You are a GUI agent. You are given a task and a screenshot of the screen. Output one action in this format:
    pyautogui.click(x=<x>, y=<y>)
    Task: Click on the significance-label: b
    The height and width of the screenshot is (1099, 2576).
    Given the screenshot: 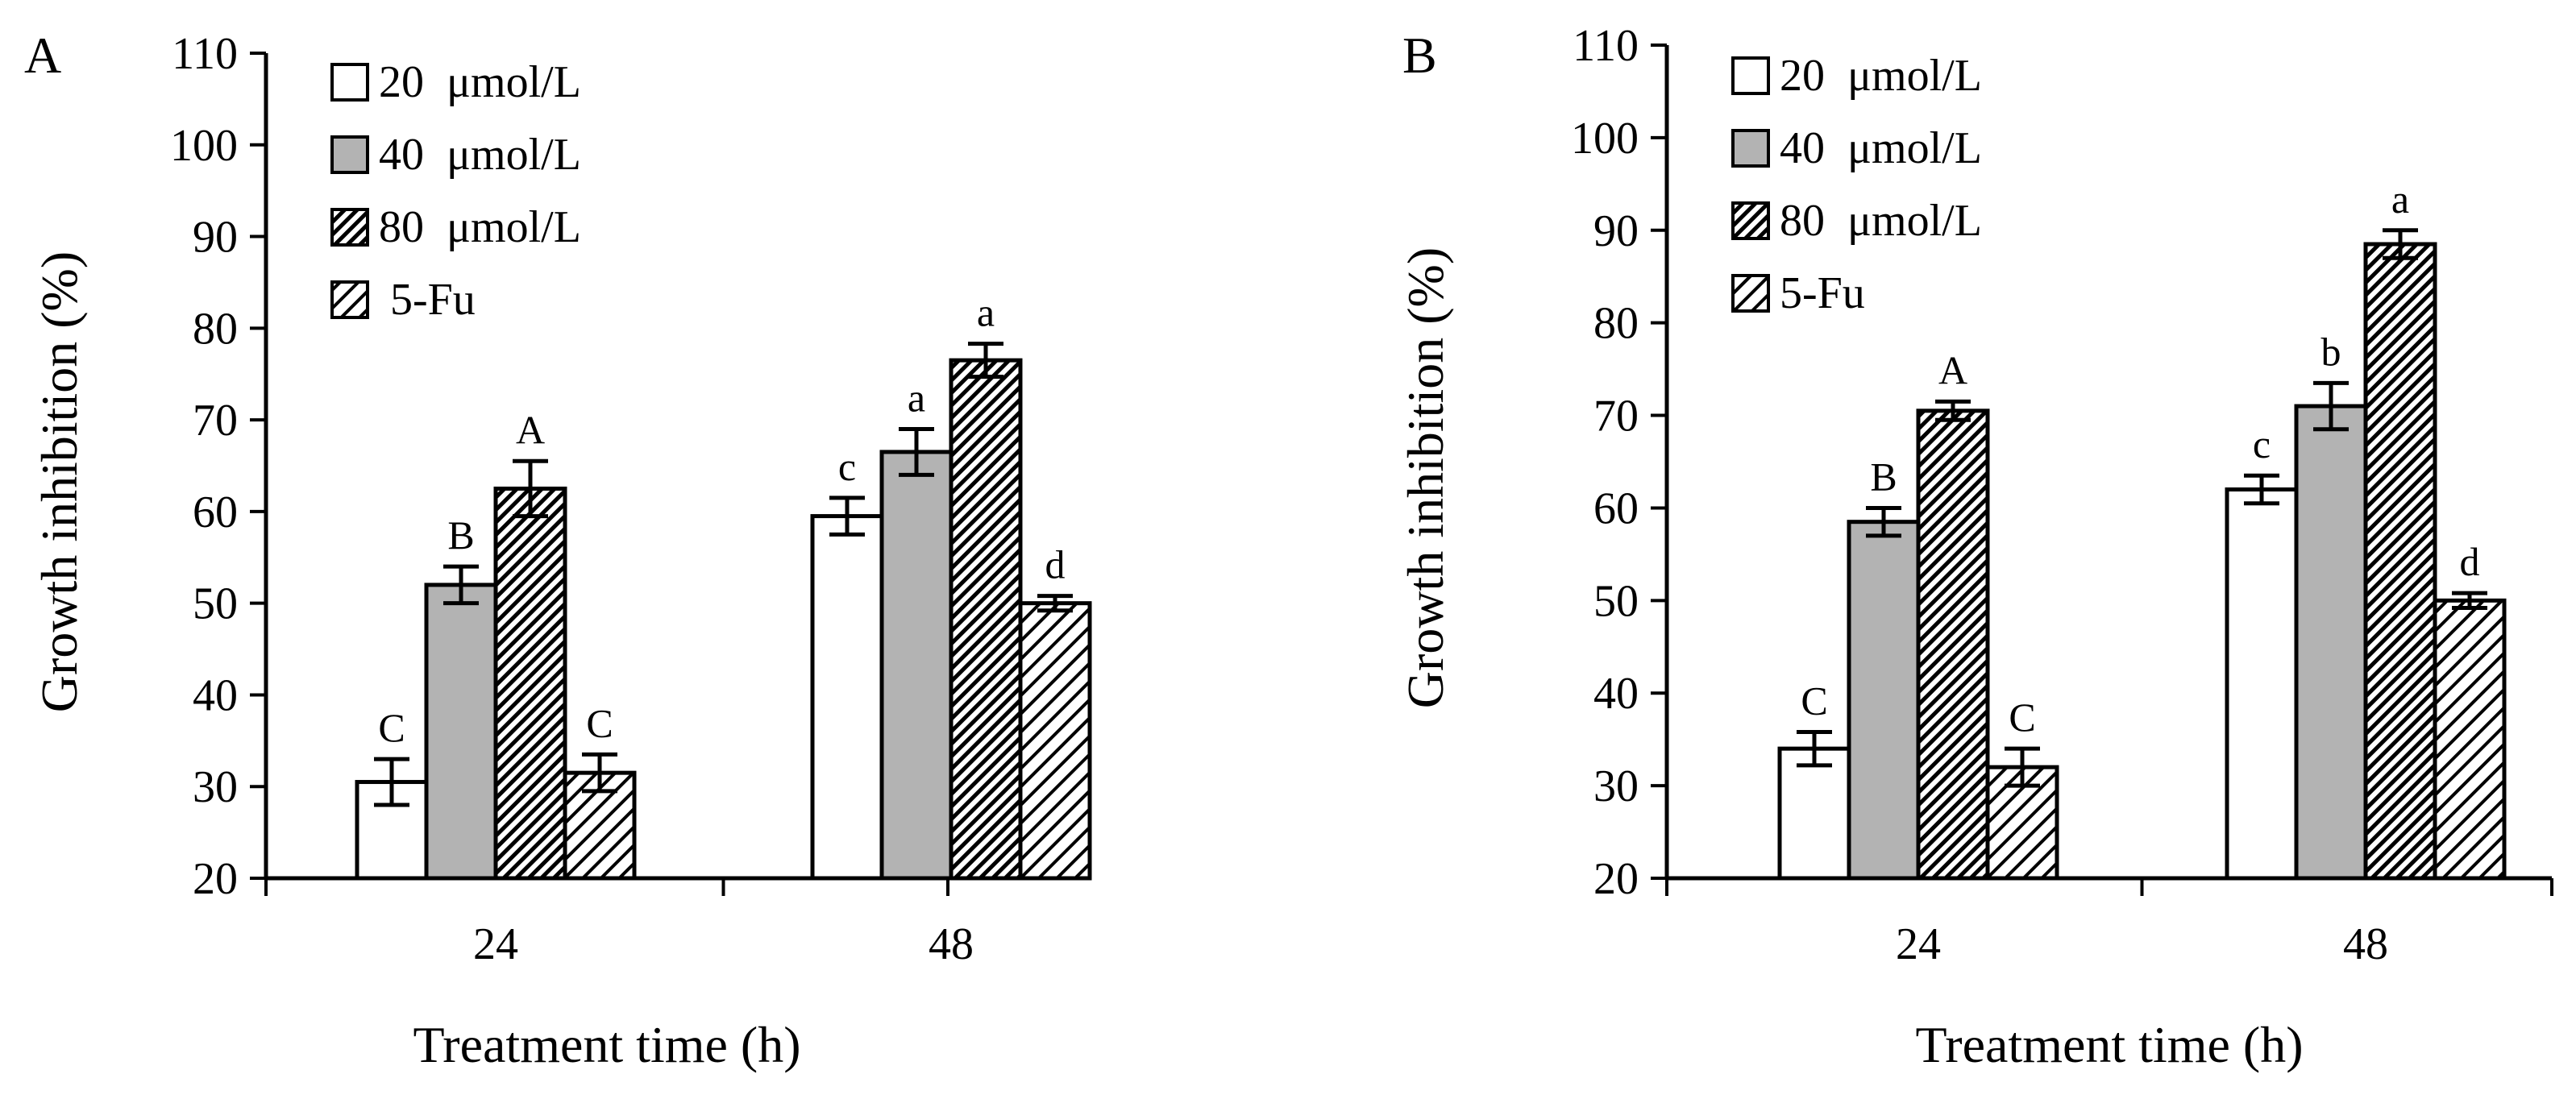 What is the action you would take?
    pyautogui.click(x=2331, y=351)
    